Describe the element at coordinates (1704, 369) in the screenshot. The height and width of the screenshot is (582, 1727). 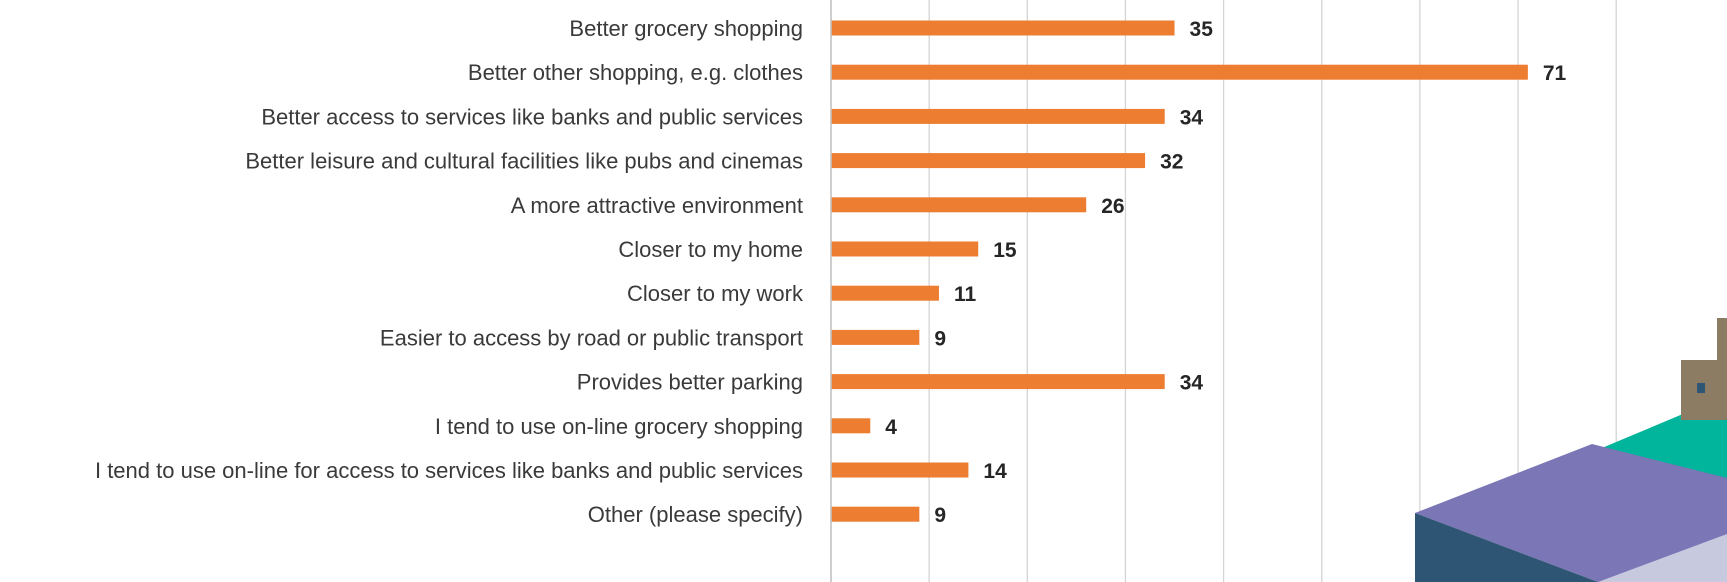
I see `castle-wall-icon` at that location.